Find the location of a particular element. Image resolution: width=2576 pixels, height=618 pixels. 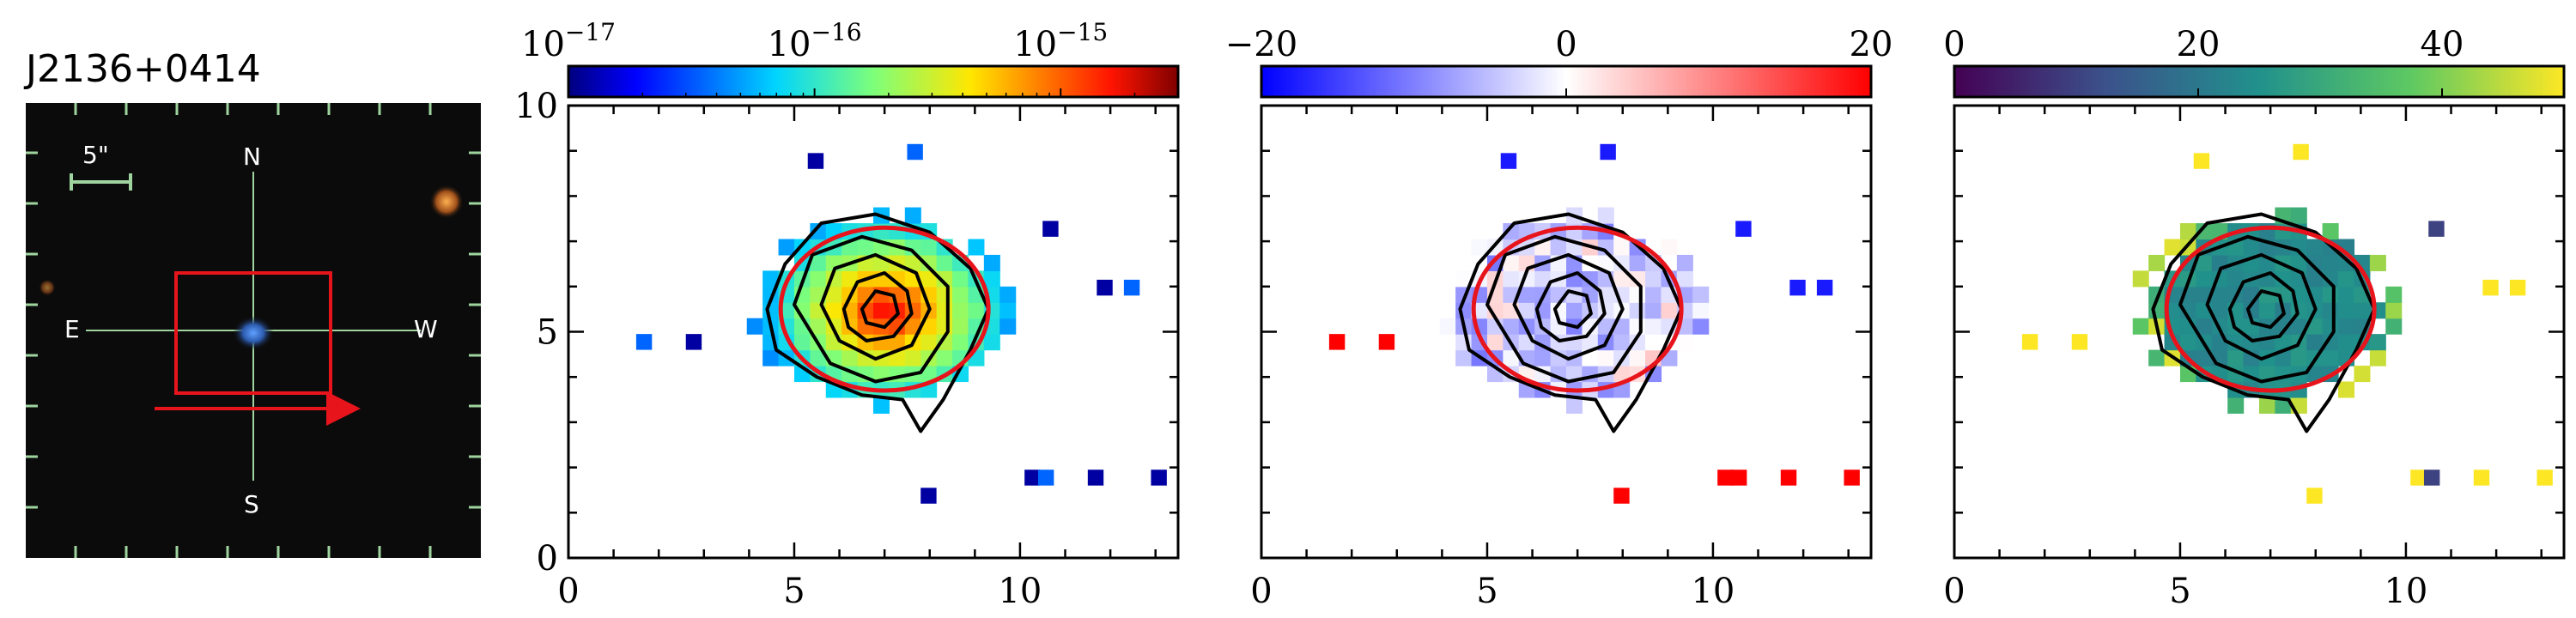

finder-scale-bar is located at coordinates (101, 182).